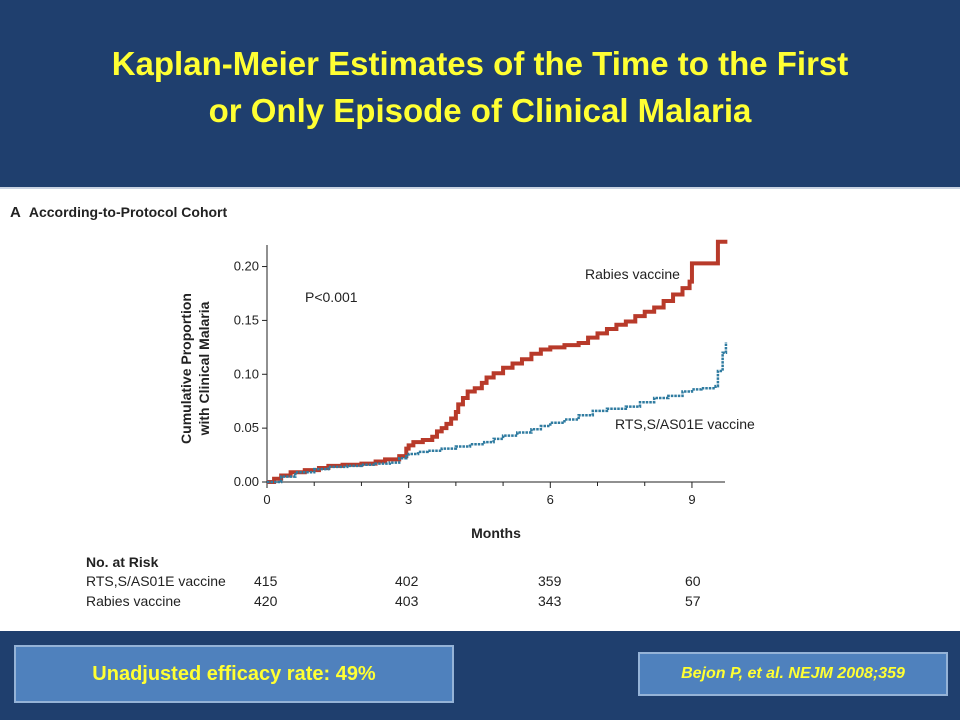  I want to click on x-tick-label: 6, so click(550, 499).